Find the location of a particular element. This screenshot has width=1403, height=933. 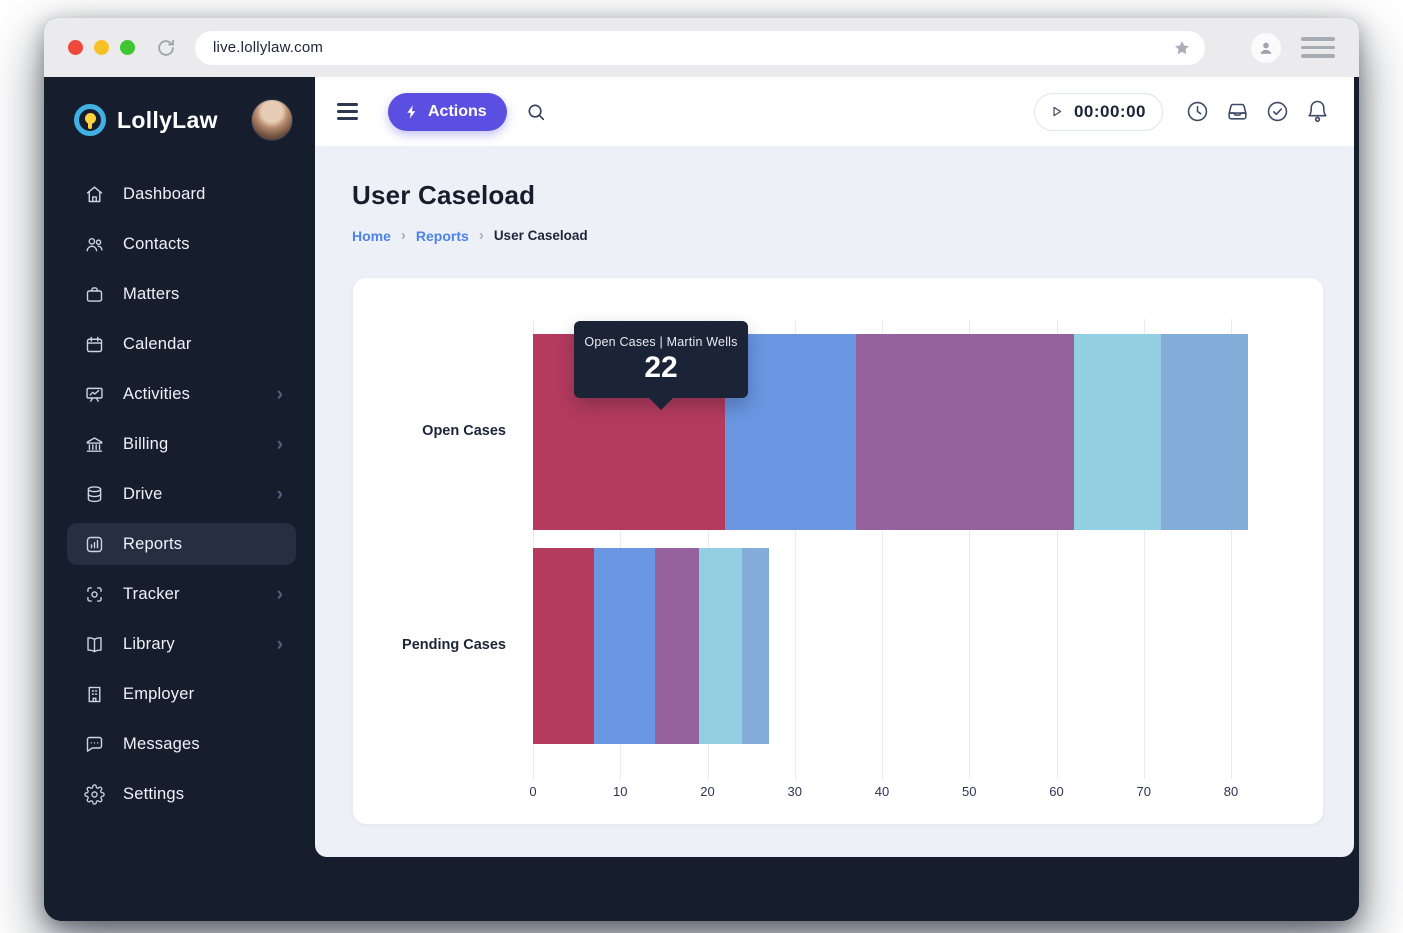

x-axis-tick-label: 50 is located at coordinates (969, 791).